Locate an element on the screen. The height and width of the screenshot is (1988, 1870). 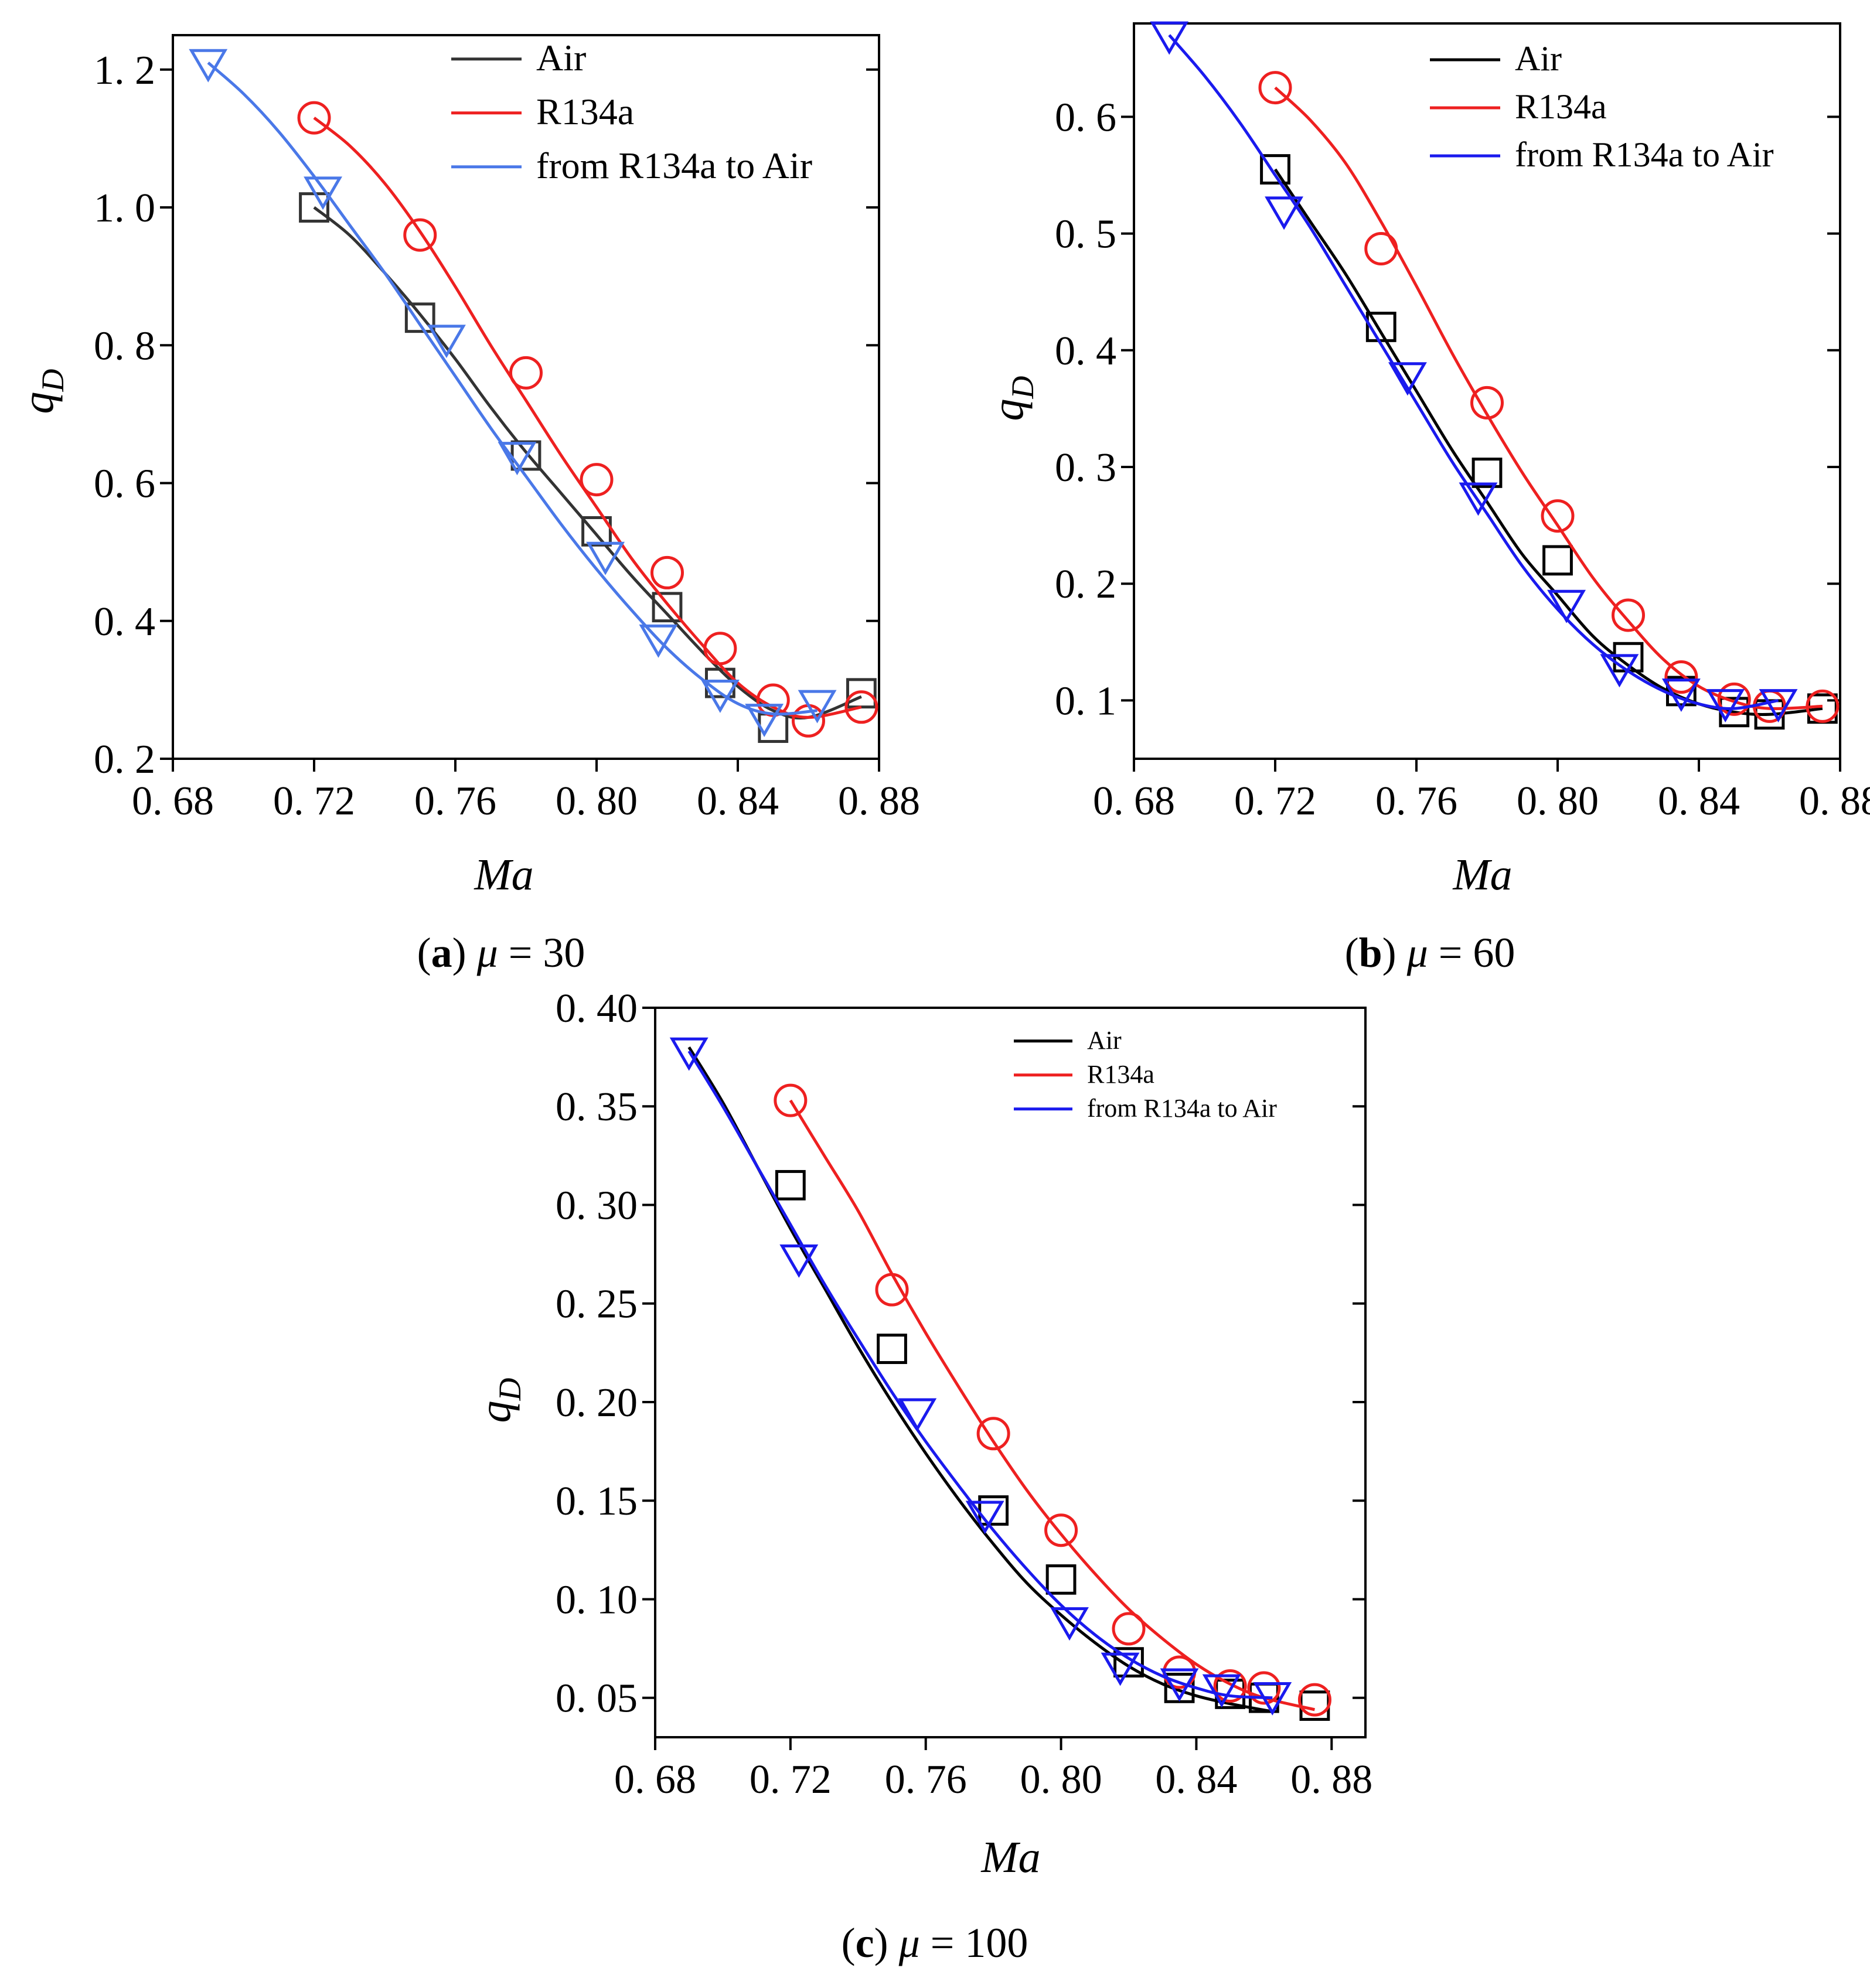
y-tick-label: 1. 0 is located at coordinates (124, 208).